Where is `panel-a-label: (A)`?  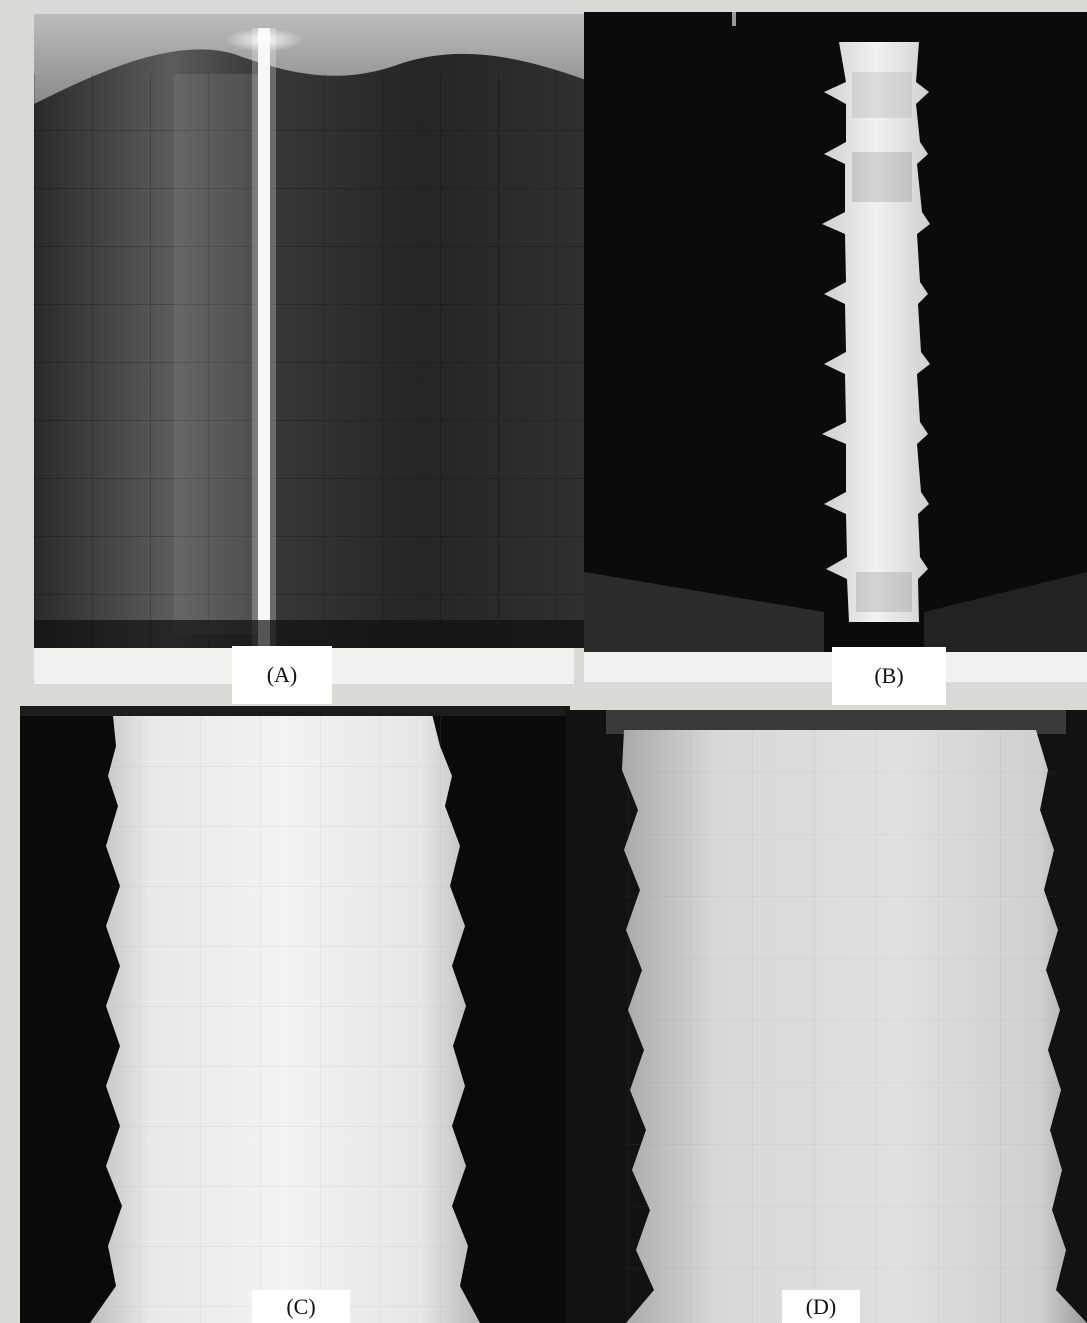 panel-a-label: (A) is located at coordinates (282, 675).